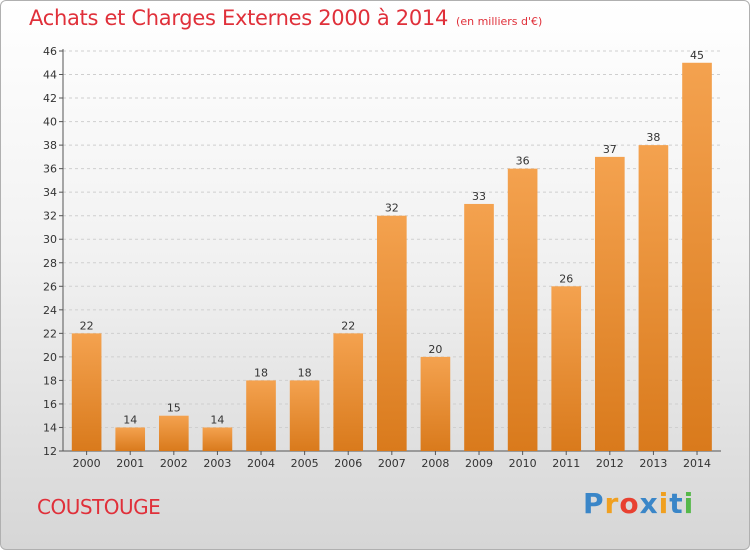 The height and width of the screenshot is (550, 750). I want to click on x-tick-label-2012: 2012, so click(610, 463).